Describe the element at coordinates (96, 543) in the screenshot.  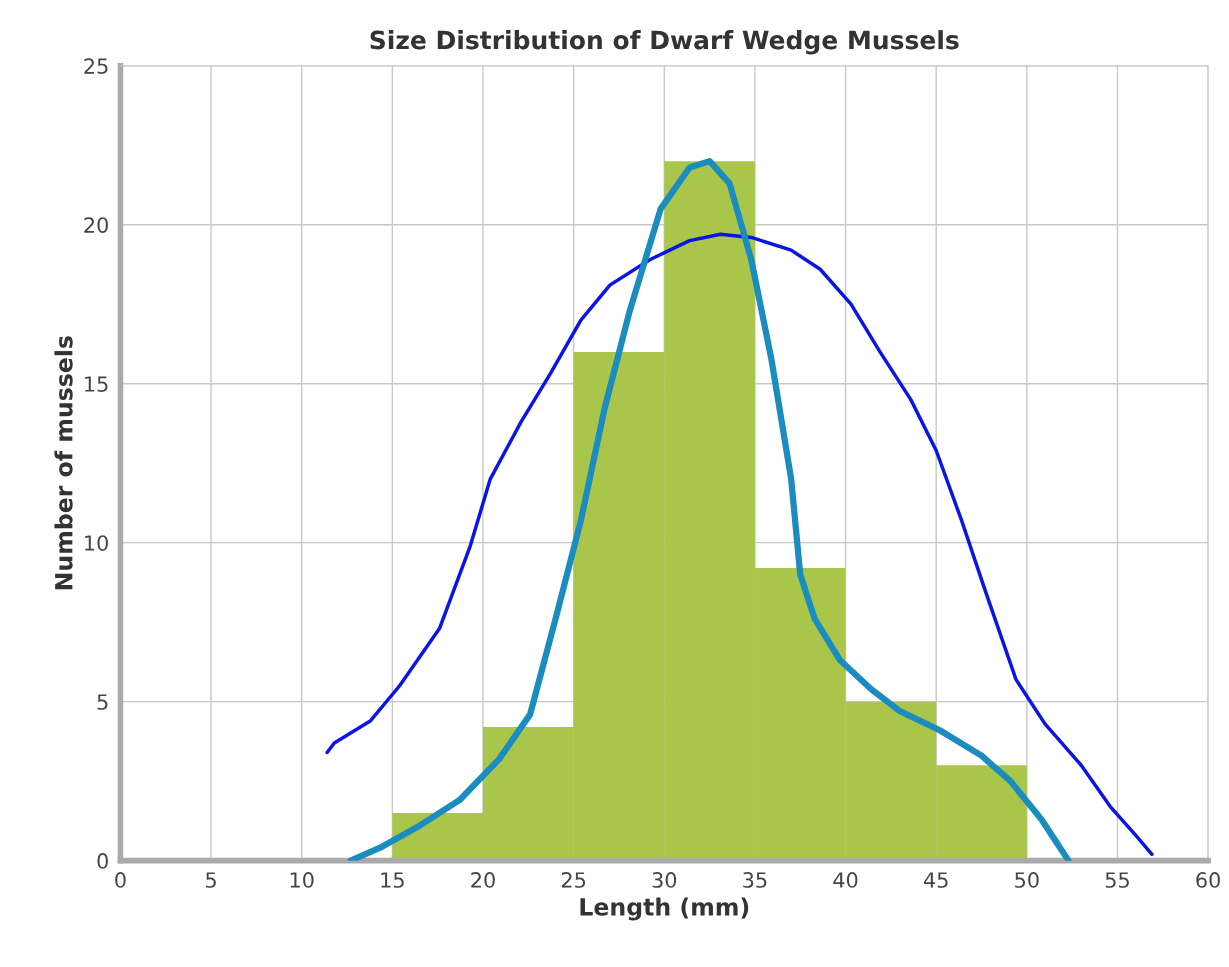
I see `y-tick-label: 10` at that location.